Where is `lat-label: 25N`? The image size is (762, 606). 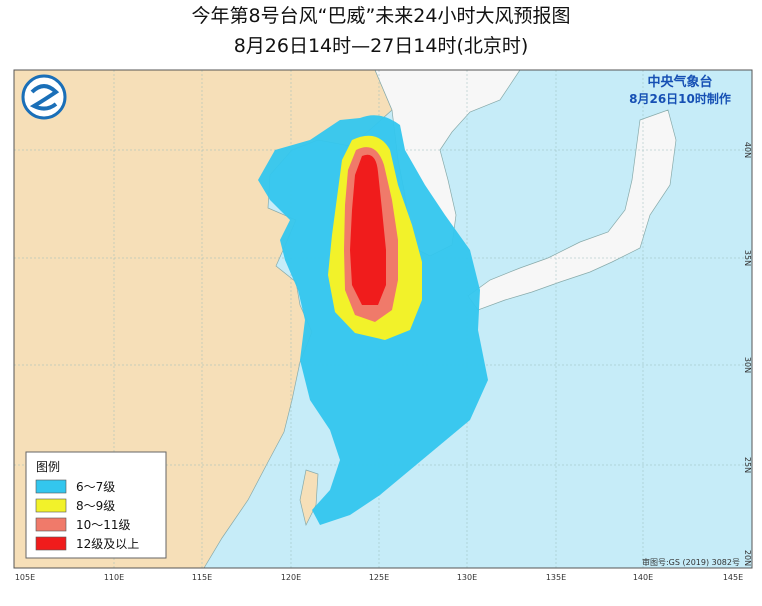 lat-label: 25N is located at coordinates (747, 465).